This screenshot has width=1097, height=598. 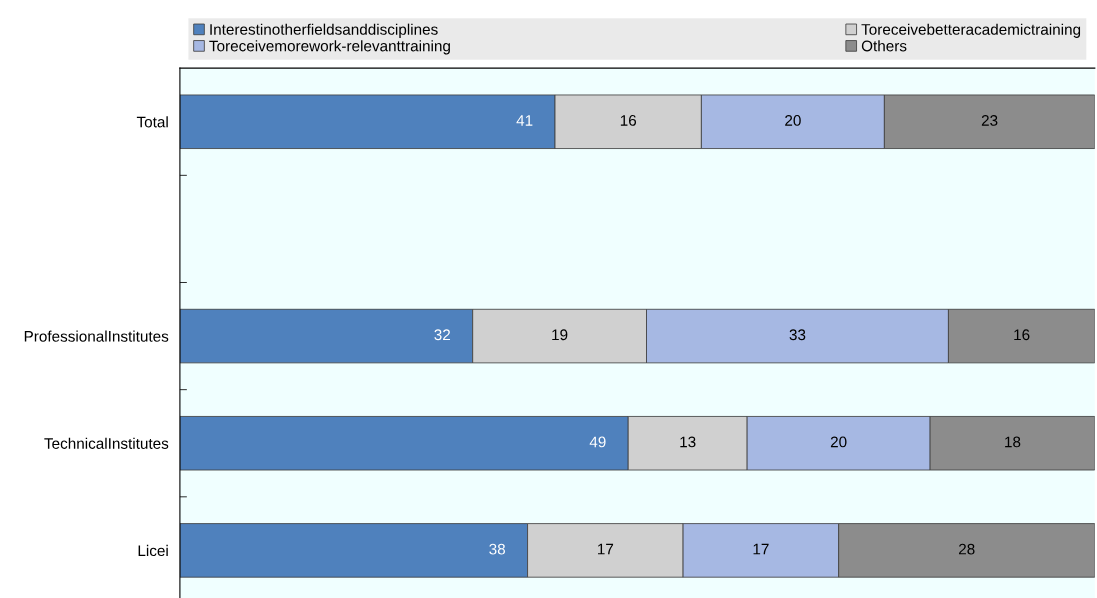 What do you see at coordinates (524, 120) in the screenshot?
I see `data-label: 41` at bounding box center [524, 120].